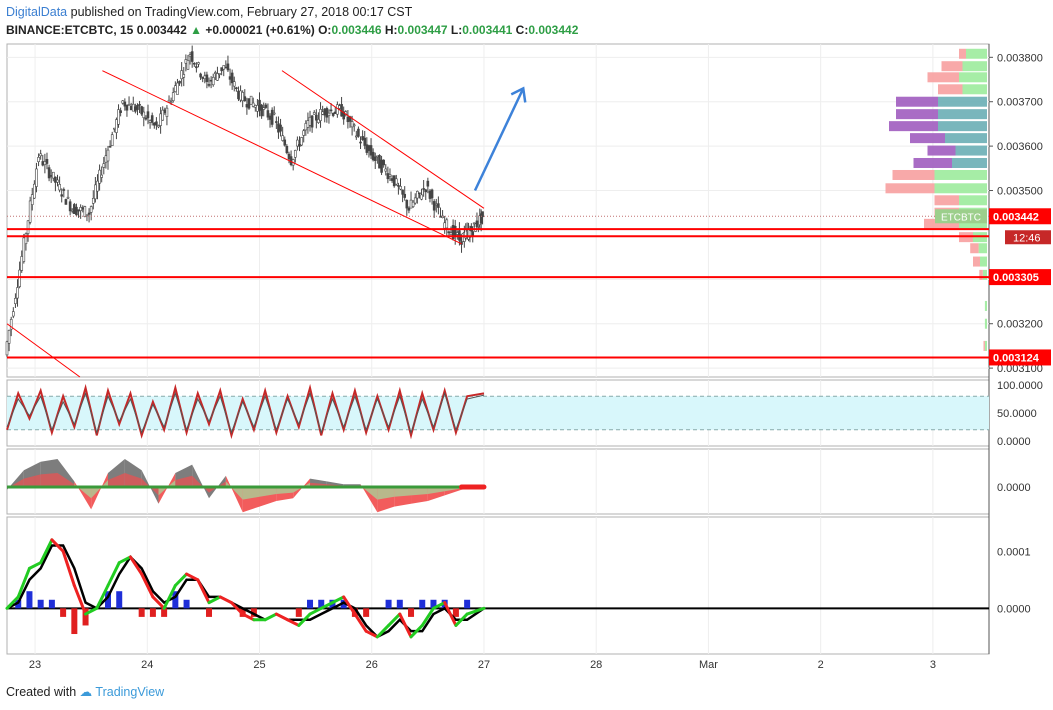 The width and height of the screenshot is (1053, 710). Describe the element at coordinates (1014, 609) in the screenshot. I see `macd-y-tick-label: 0.0000` at that location.